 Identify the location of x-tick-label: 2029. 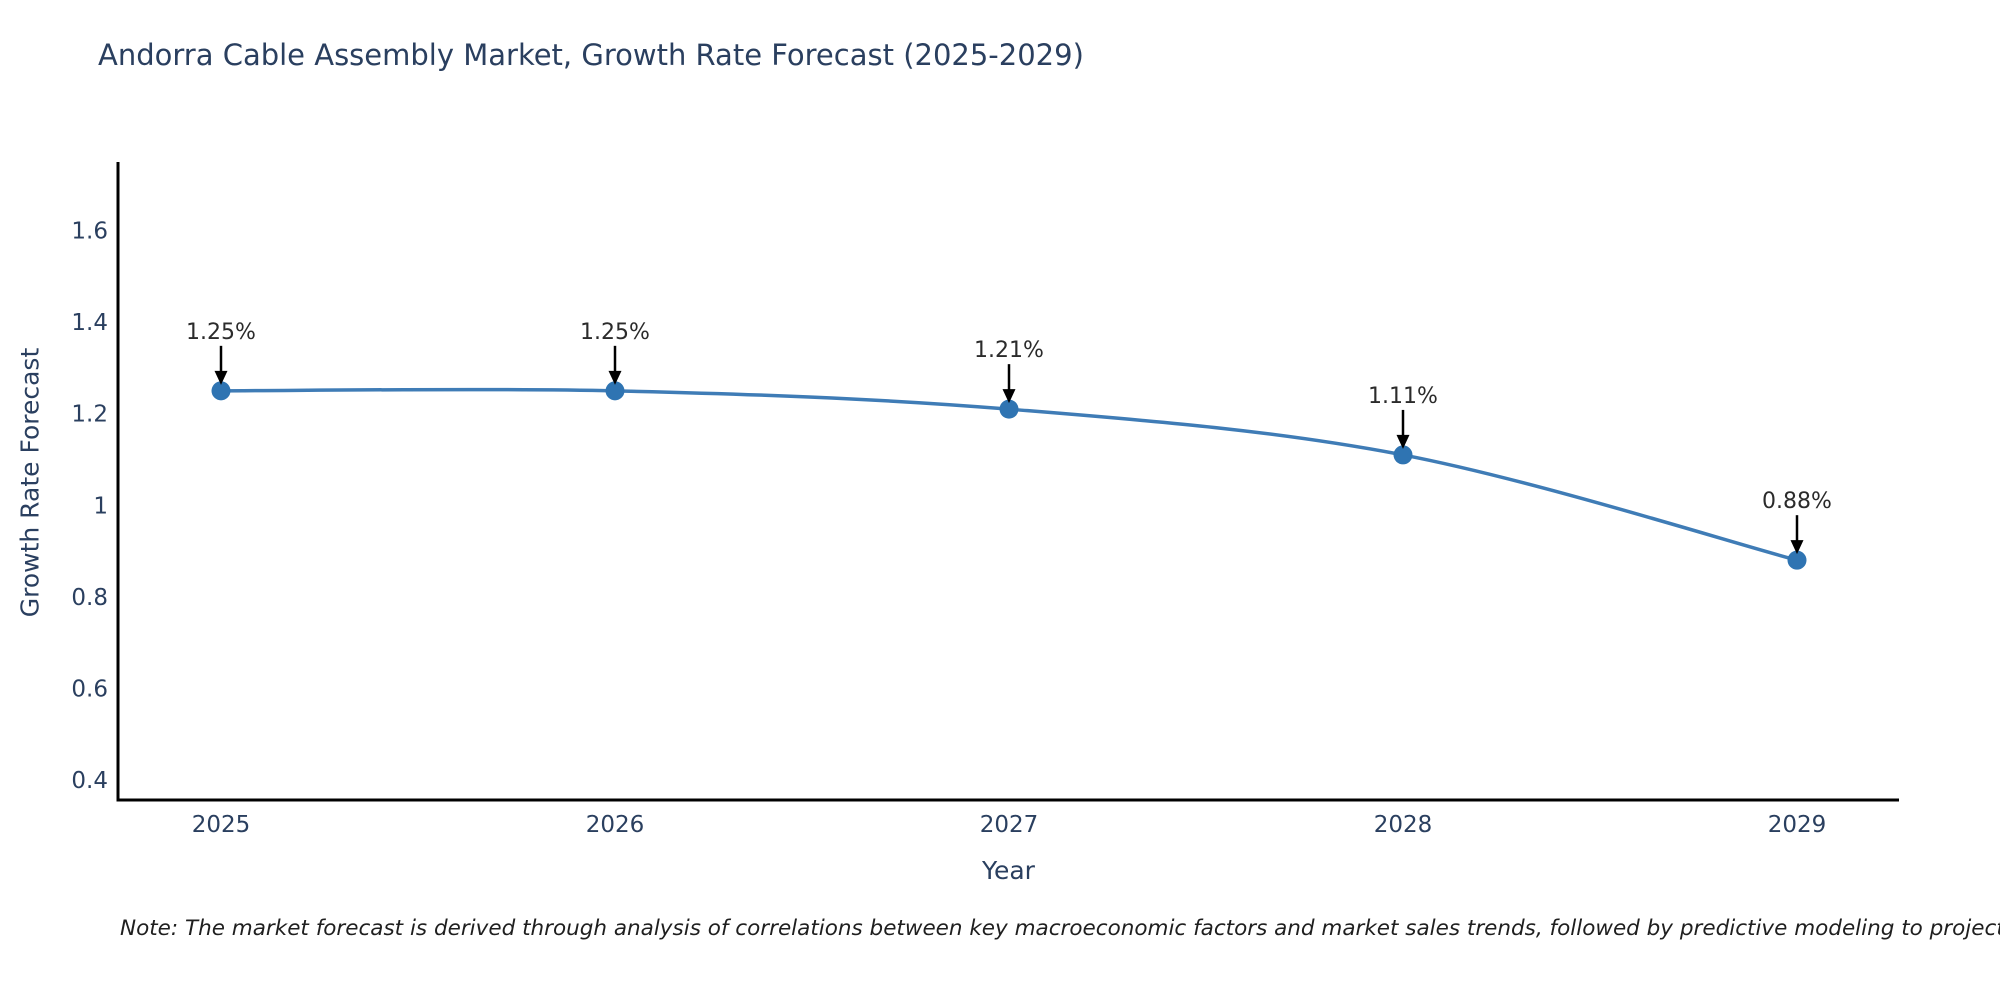
(1797, 825).